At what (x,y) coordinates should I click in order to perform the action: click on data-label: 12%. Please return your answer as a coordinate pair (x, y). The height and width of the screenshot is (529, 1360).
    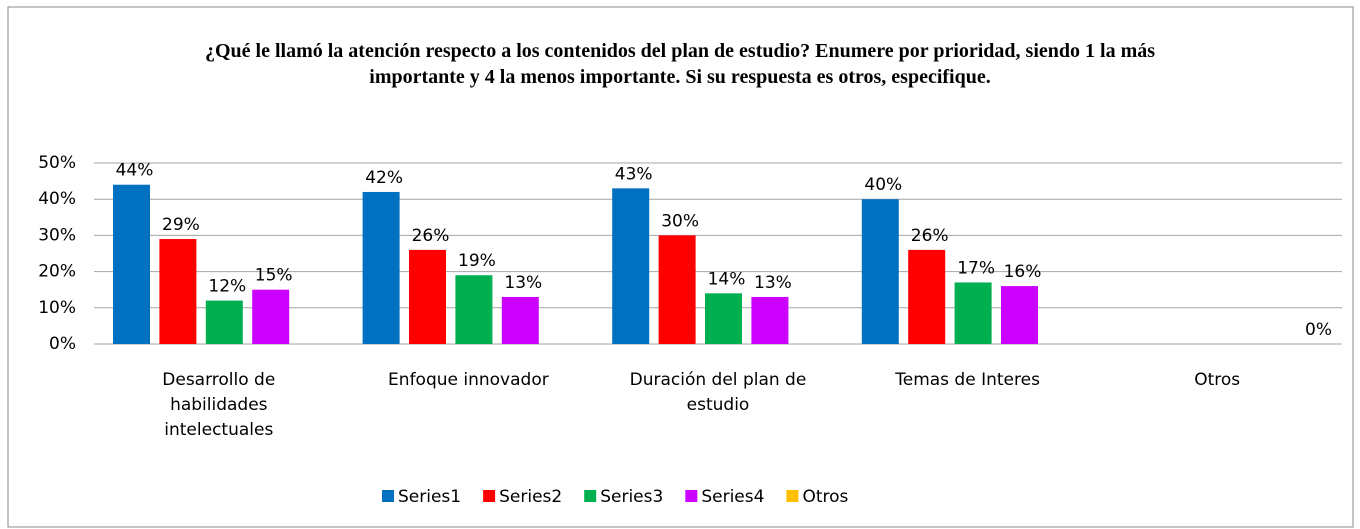
    Looking at the image, I should click on (227, 287).